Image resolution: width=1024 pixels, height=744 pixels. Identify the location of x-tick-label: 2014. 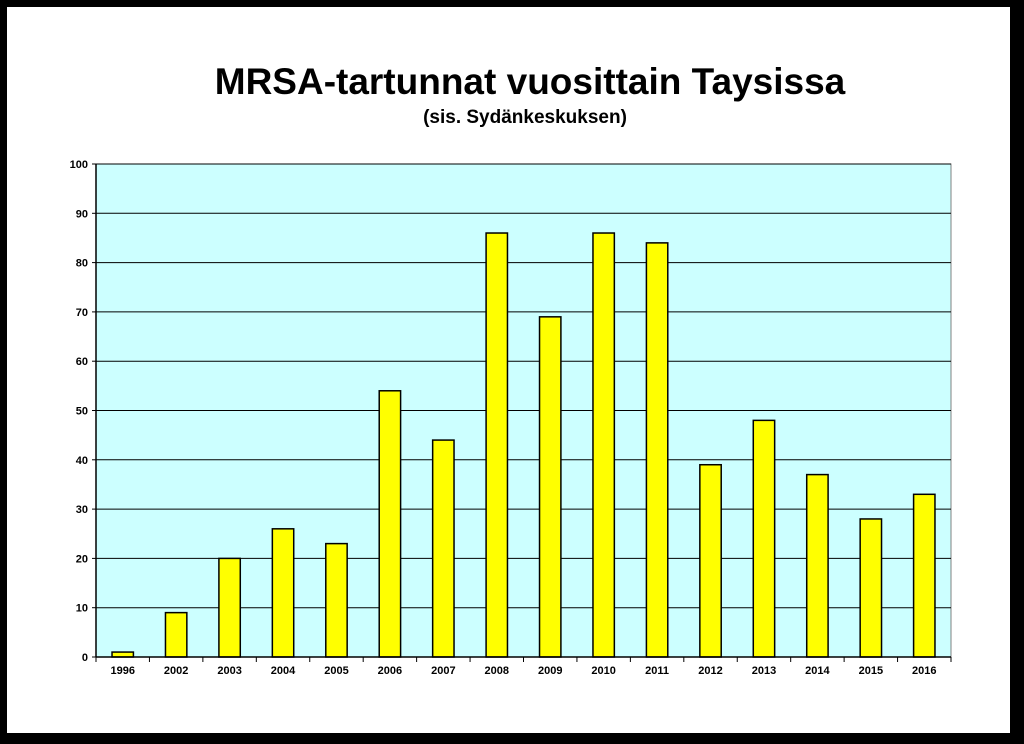
(817, 671).